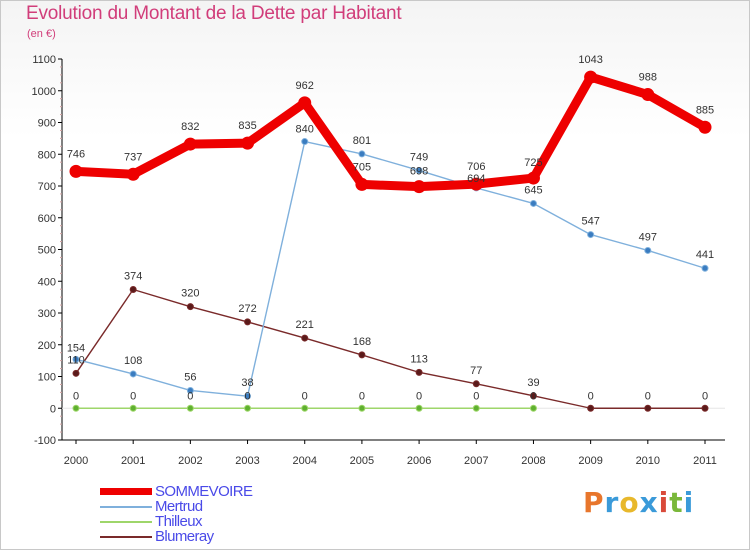  I want to click on data-label: 737, so click(133, 157).